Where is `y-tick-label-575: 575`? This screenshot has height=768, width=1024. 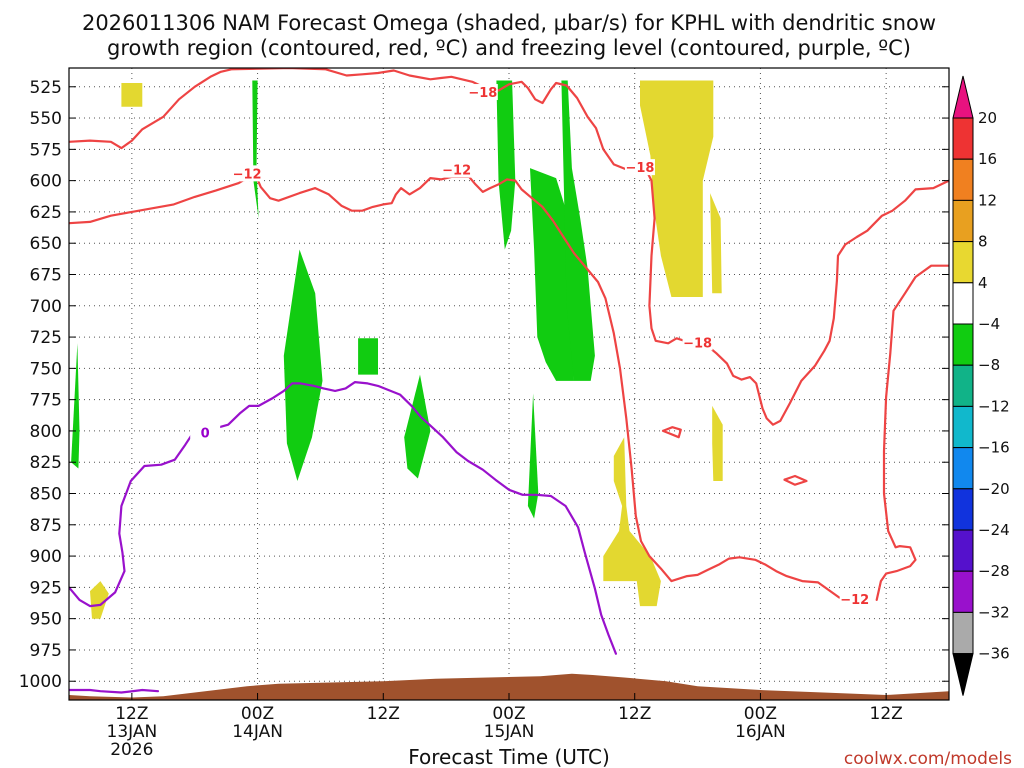
y-tick-label-575: 575 is located at coordinates (46, 150).